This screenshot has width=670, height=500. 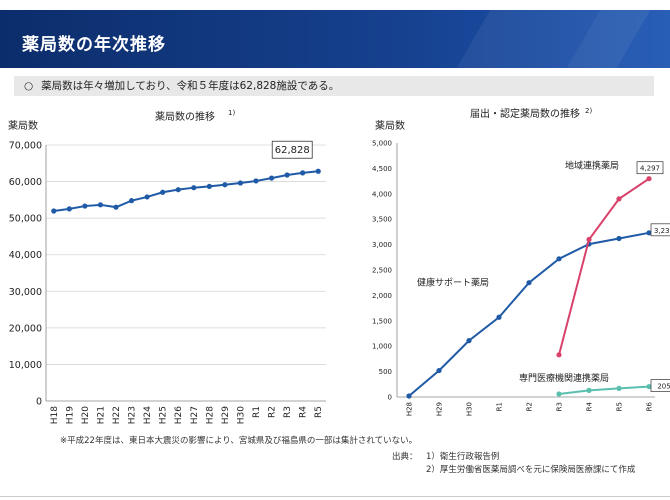 What do you see at coordinates (190, 86) in the screenshot?
I see `summary-text: 薬局数は年々増加しており、令和５年度は62,828施設である。` at bounding box center [190, 86].